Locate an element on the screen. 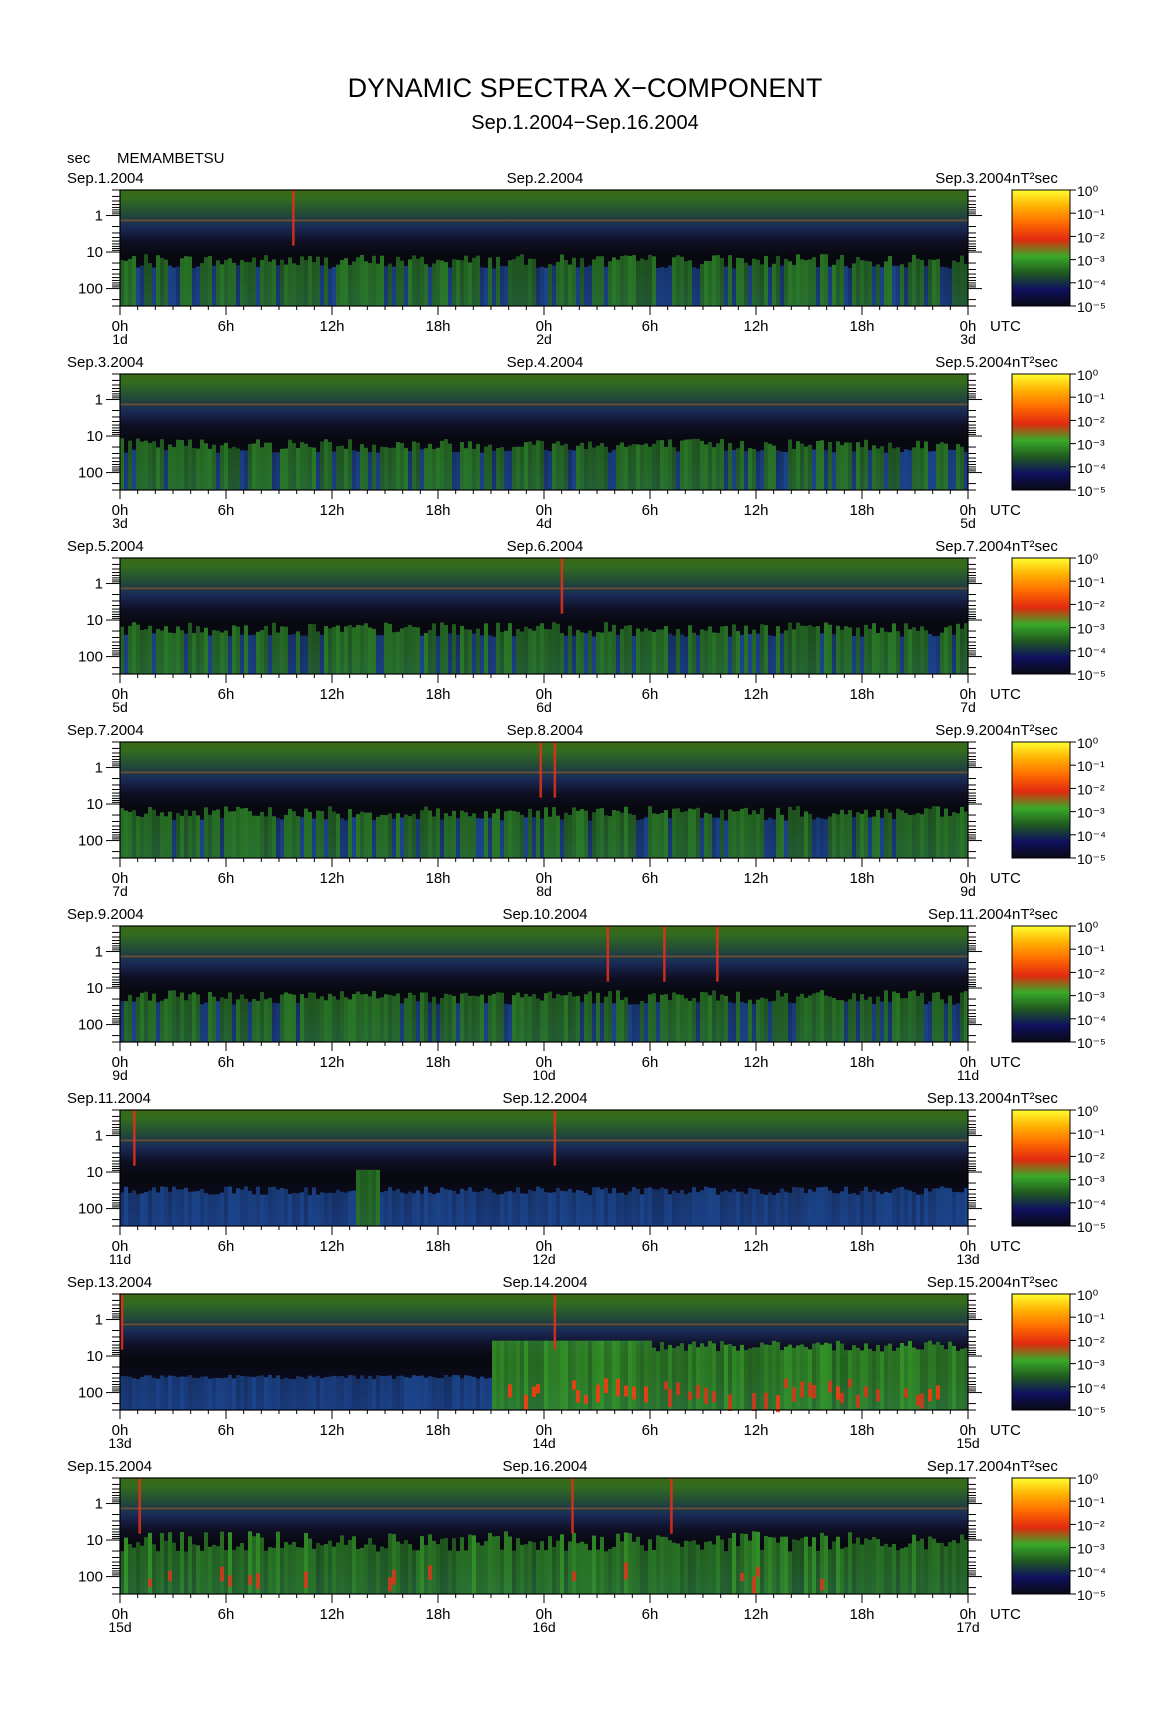 The height and width of the screenshot is (1709, 1156). panel-left-date: Sep.5.2004 is located at coordinates (105, 546).